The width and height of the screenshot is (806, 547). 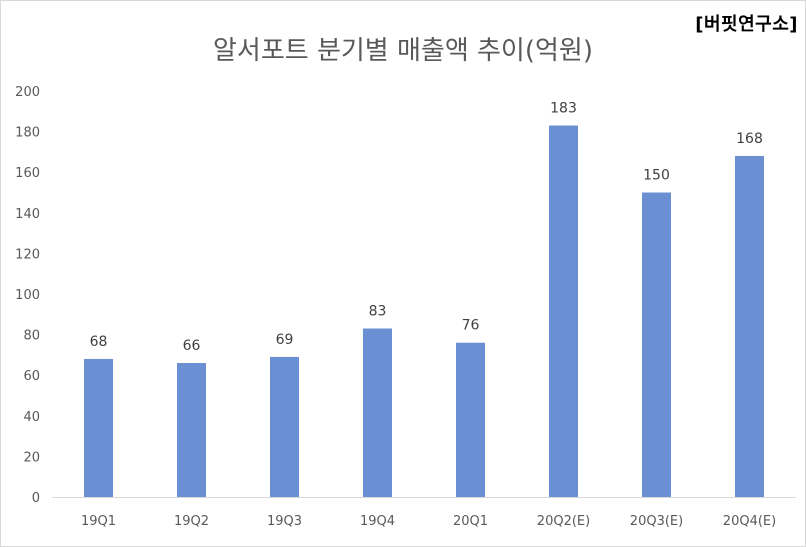 I want to click on data-label: 68, so click(x=99, y=342).